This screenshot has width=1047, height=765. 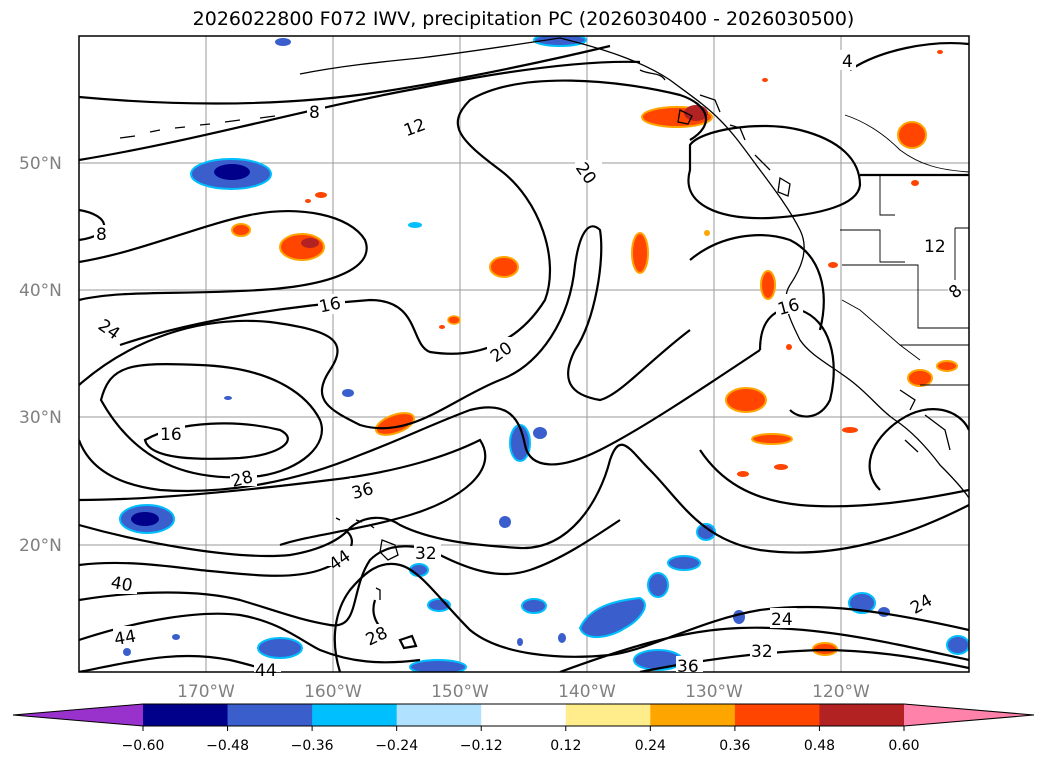 What do you see at coordinates (935, 247) in the screenshot?
I see `contour-label: 12` at bounding box center [935, 247].